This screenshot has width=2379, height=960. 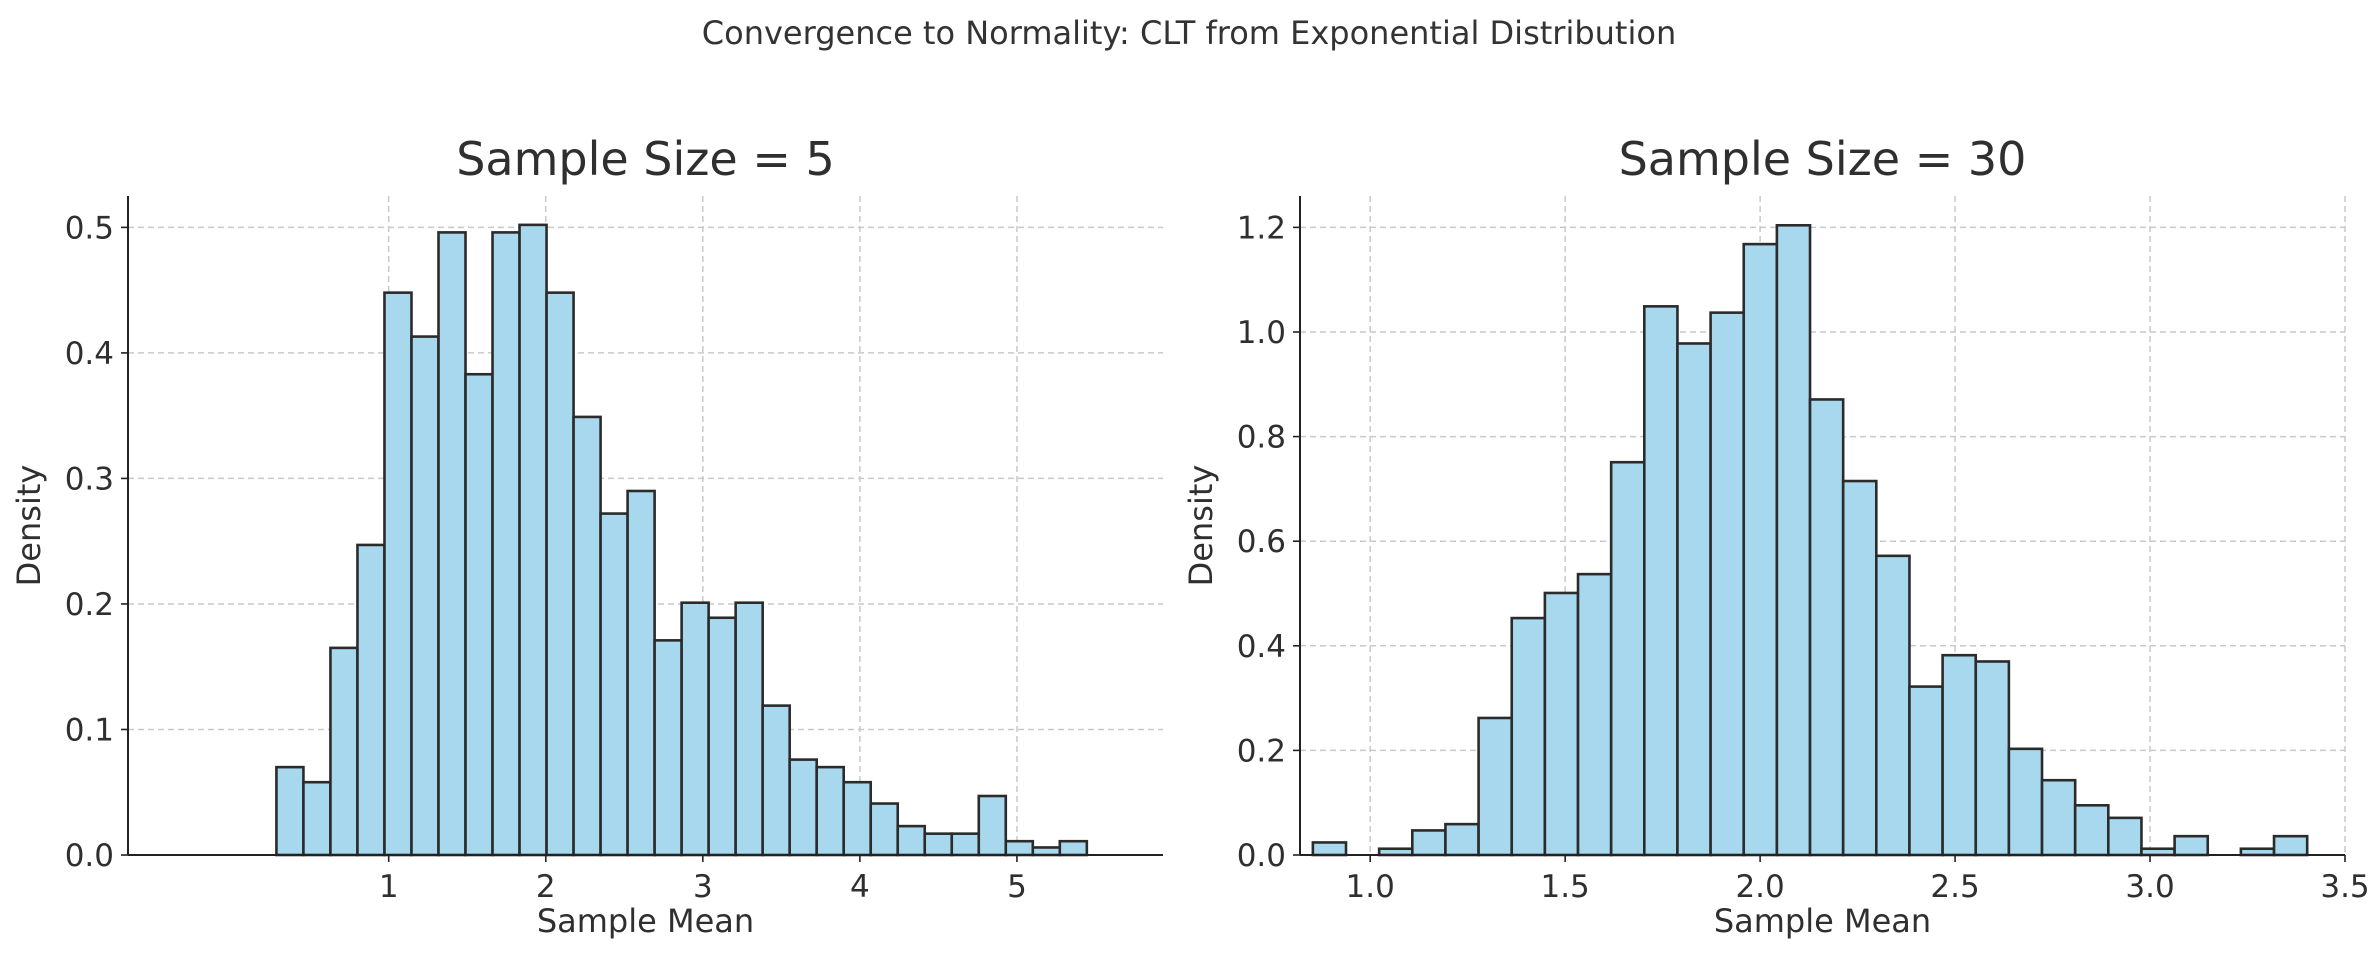 What do you see at coordinates (546, 887) in the screenshot?
I see `x-tick-label: 2` at bounding box center [546, 887].